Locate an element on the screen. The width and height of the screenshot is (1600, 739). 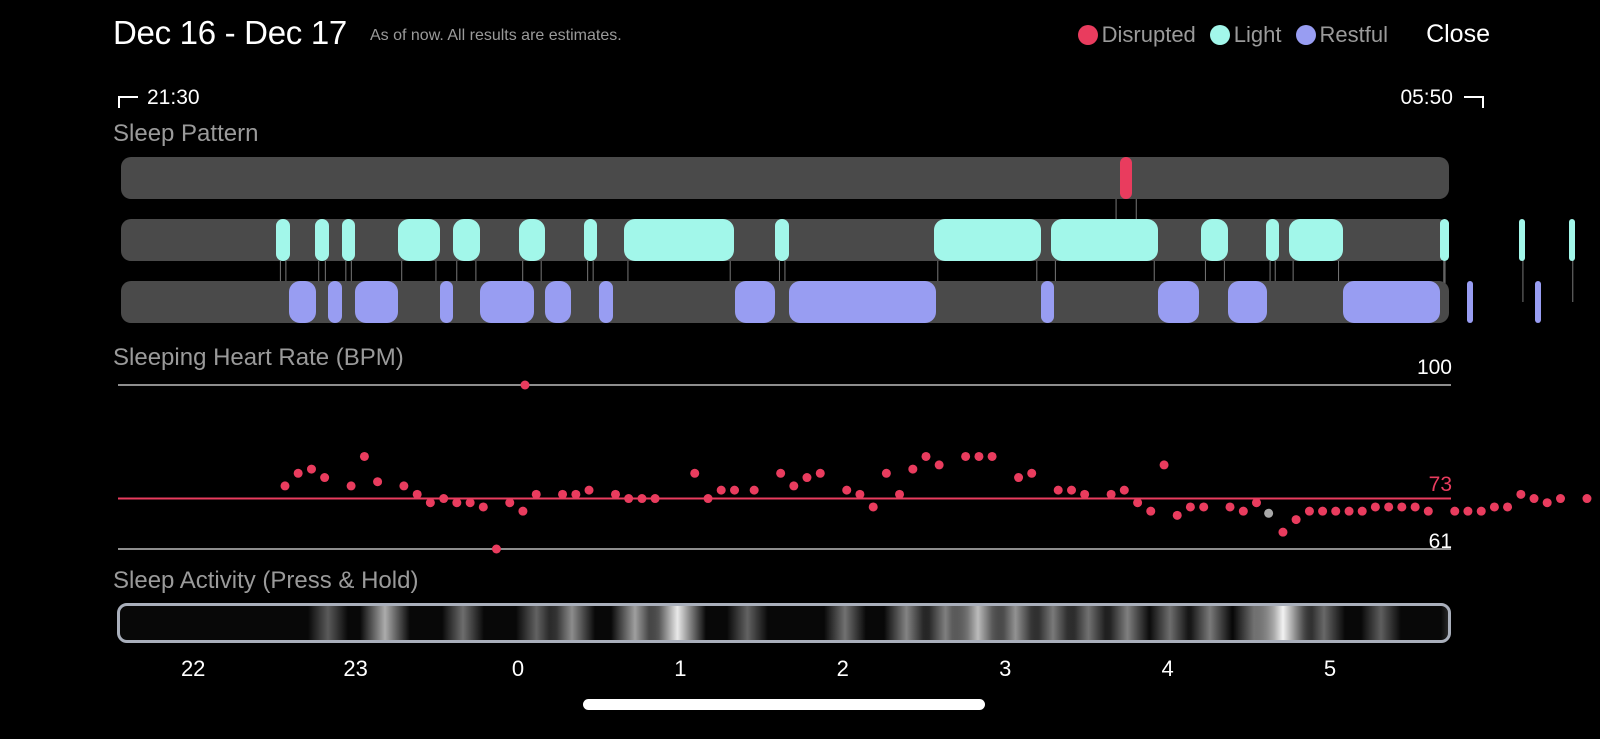
start-time-label: 21:30 is located at coordinates (173, 97).